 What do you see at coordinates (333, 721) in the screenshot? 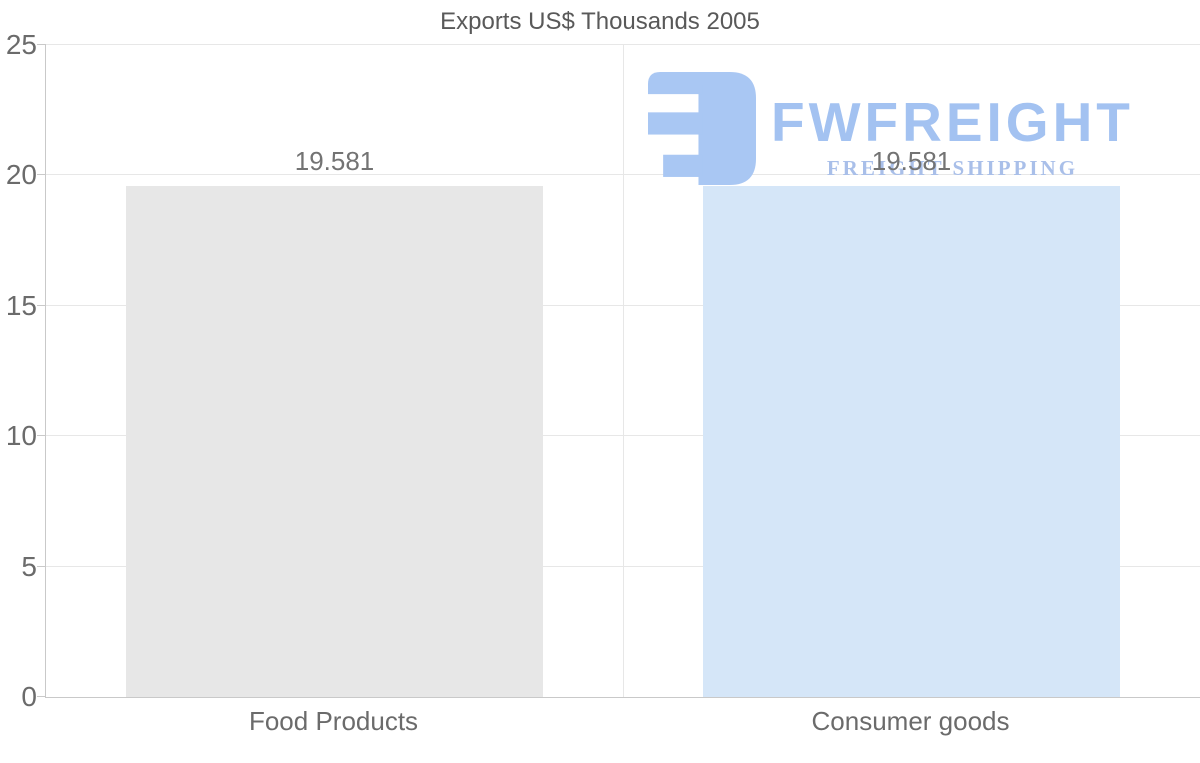
I see `category-label-food-products: Food Products` at bounding box center [333, 721].